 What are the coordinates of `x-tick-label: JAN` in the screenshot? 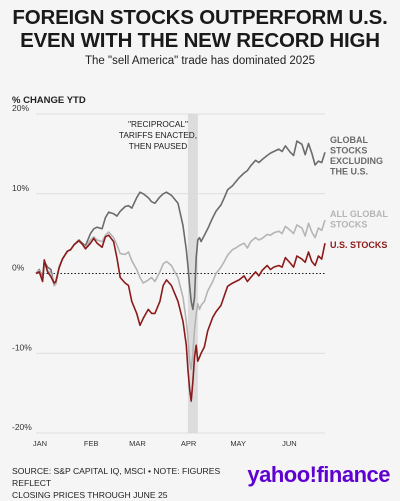 It's located at (40, 443).